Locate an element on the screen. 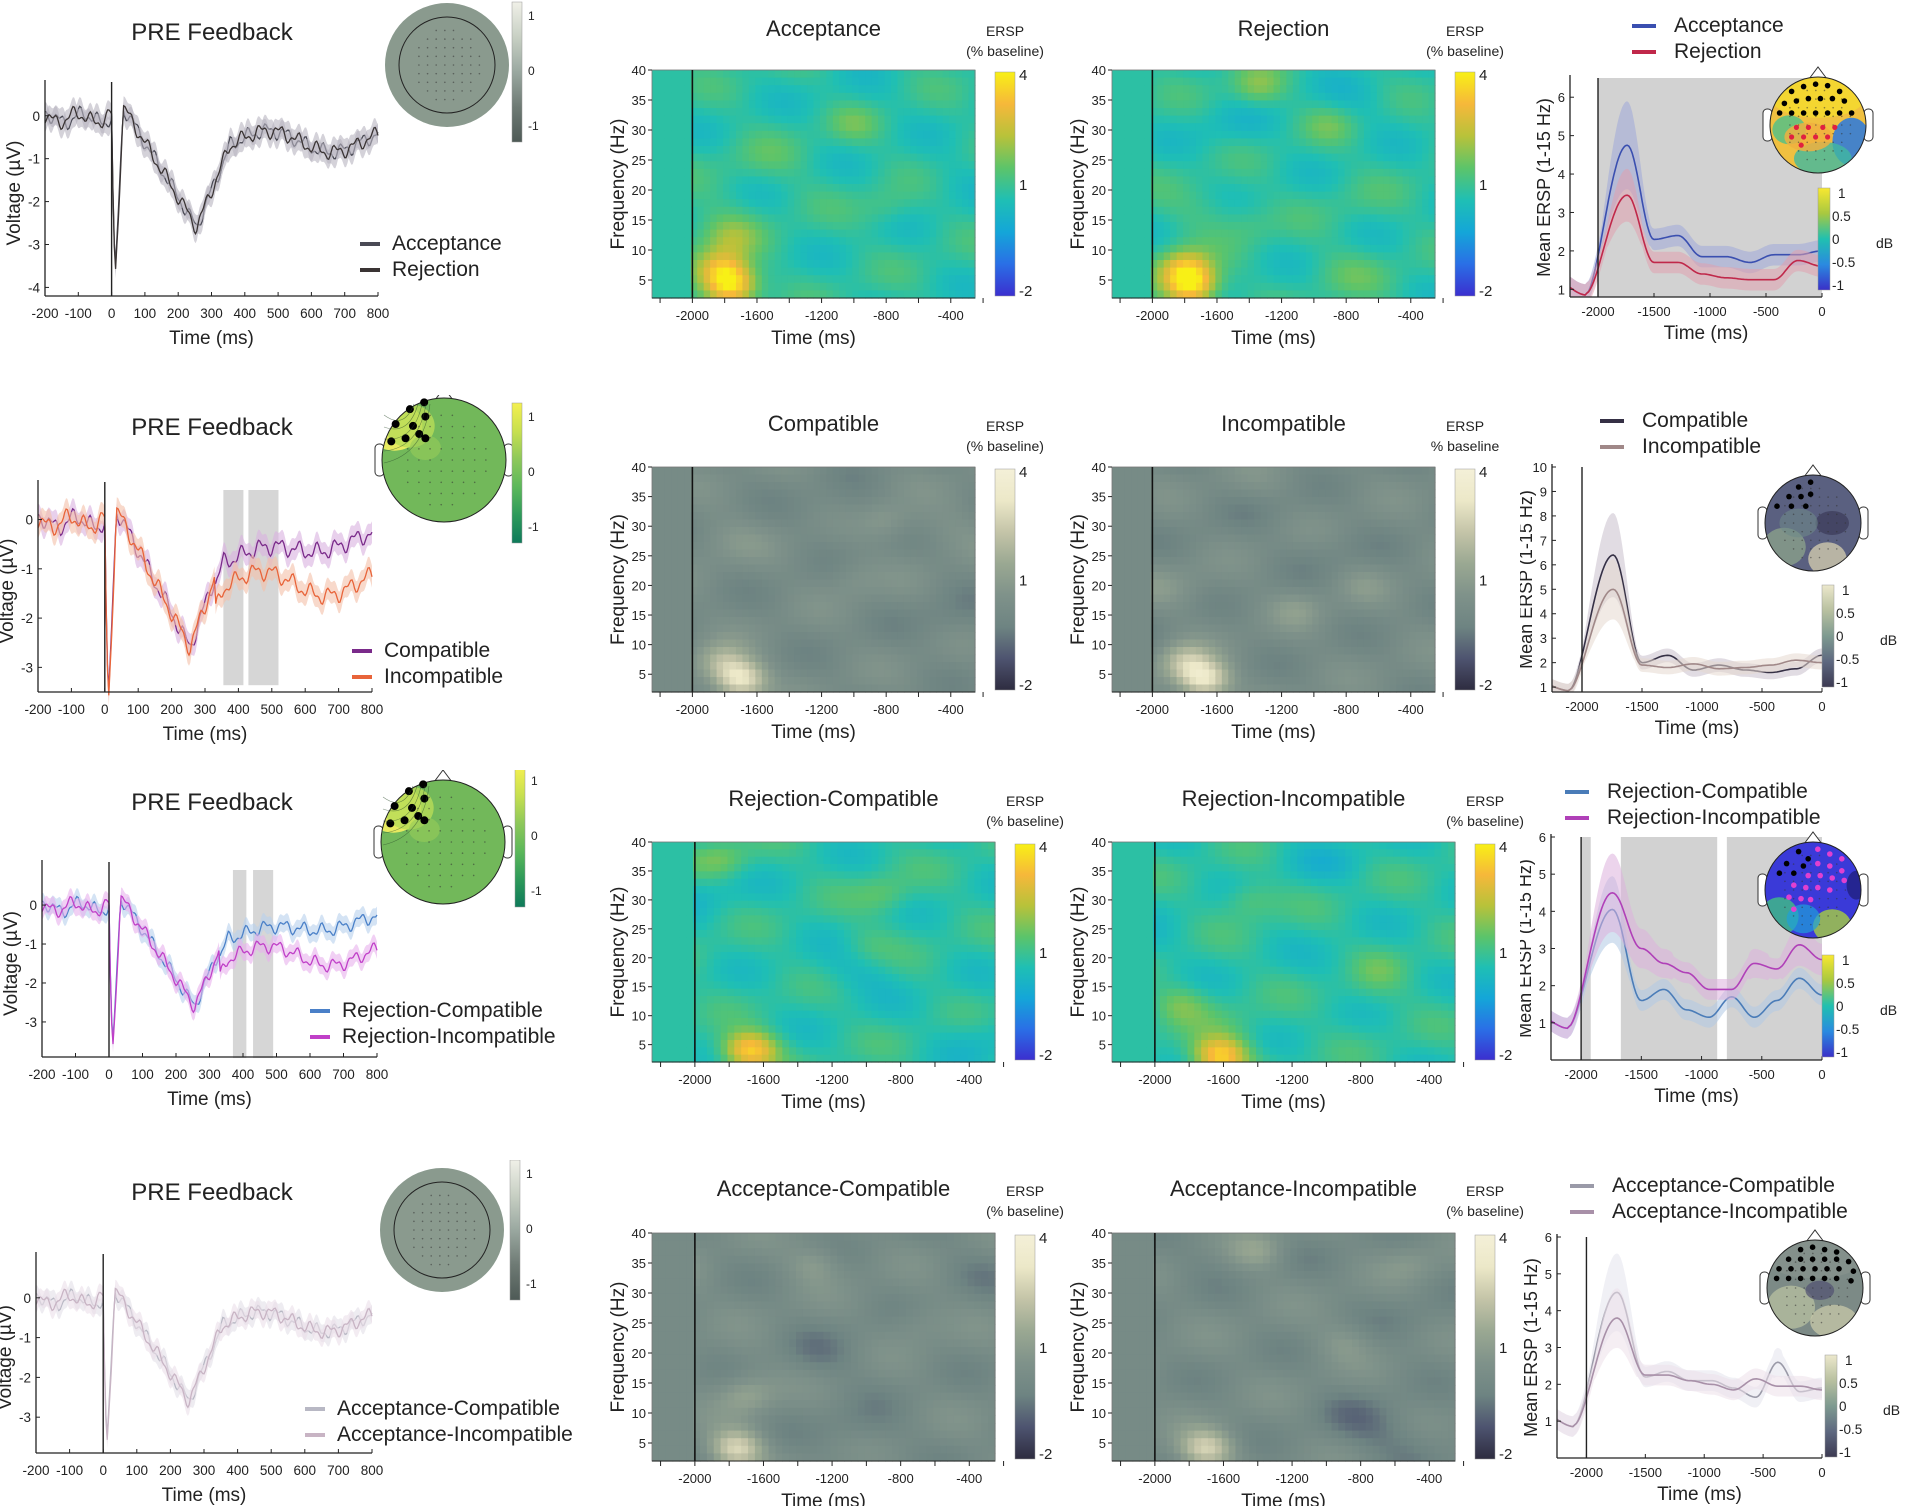 Image resolution: width=1920 pixels, height=1506 pixels. topo-map is located at coordinates (443, 837).